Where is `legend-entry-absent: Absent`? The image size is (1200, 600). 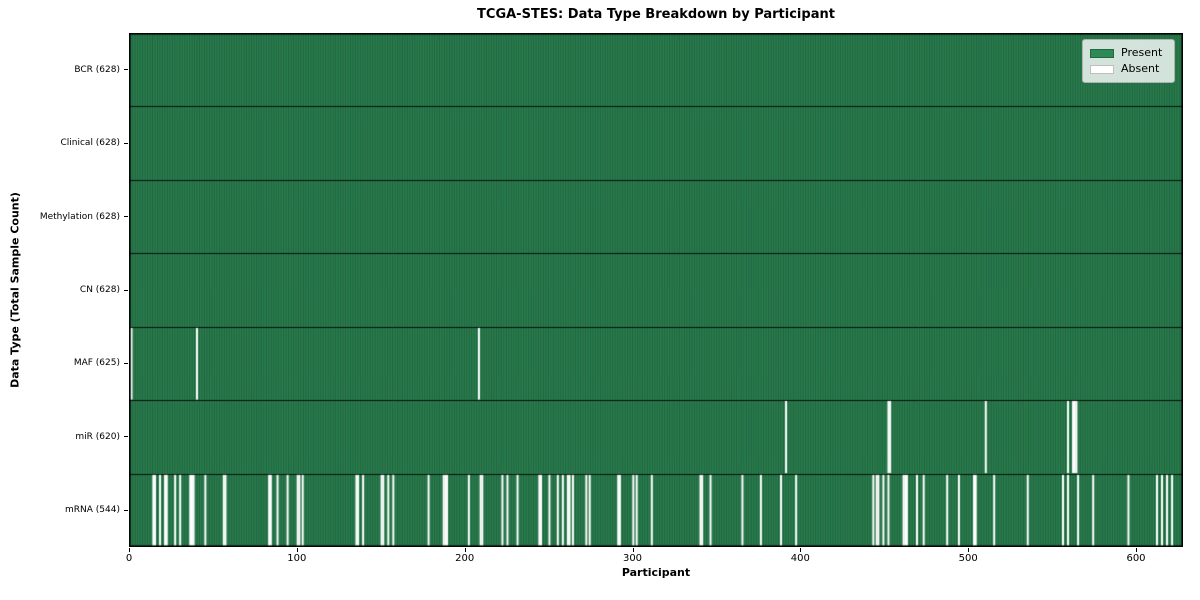
legend-entry-absent: Absent is located at coordinates (1128, 69).